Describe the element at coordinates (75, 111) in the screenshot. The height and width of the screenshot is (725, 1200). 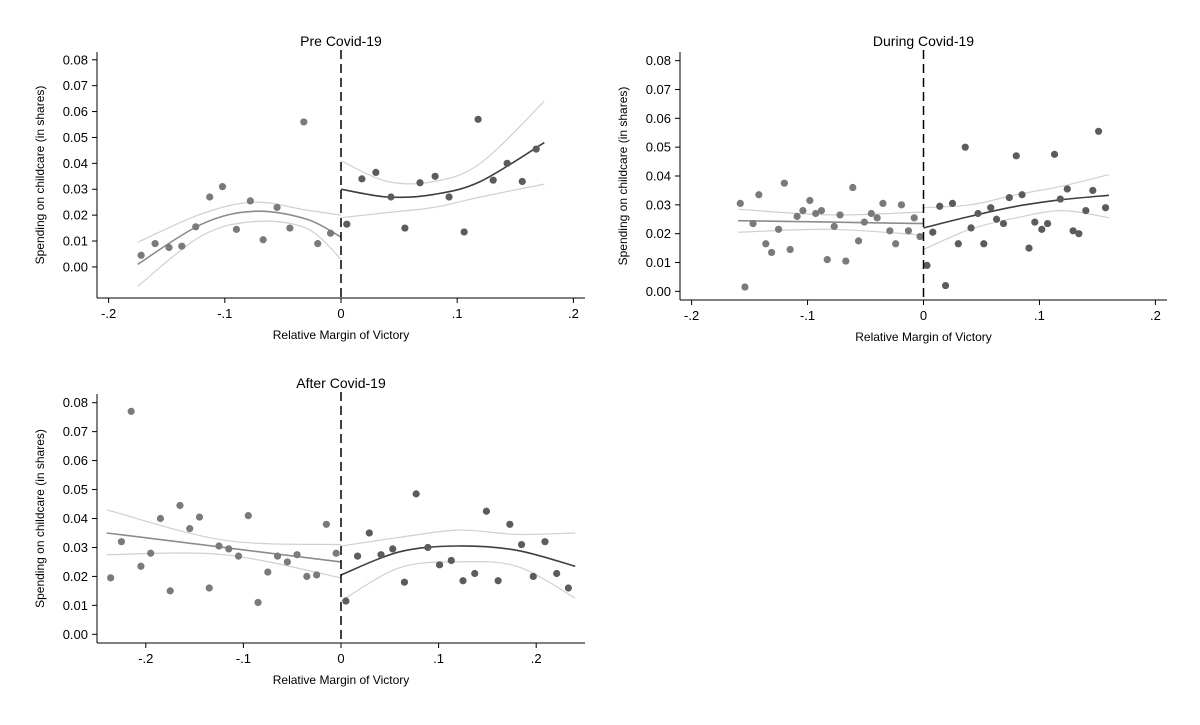
I see `y-tick-label: 0.06` at that location.